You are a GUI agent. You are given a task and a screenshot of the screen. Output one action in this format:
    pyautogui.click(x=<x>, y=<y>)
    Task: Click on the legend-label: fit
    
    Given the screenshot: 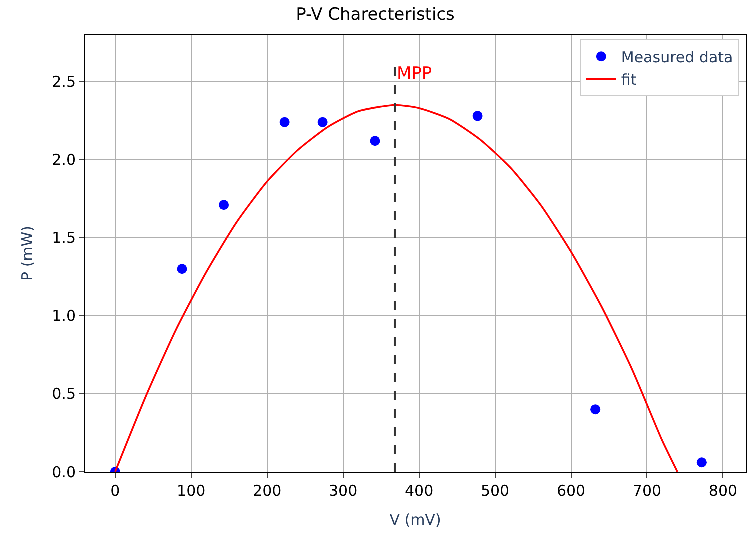 What is the action you would take?
    pyautogui.click(x=629, y=79)
    